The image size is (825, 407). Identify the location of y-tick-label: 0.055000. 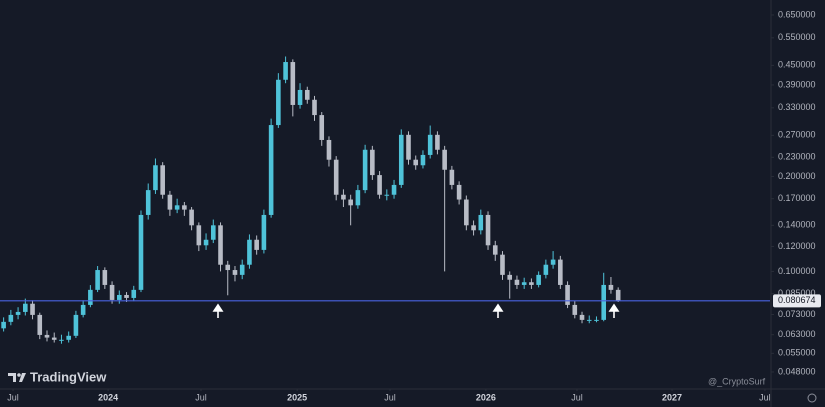
(797, 353).